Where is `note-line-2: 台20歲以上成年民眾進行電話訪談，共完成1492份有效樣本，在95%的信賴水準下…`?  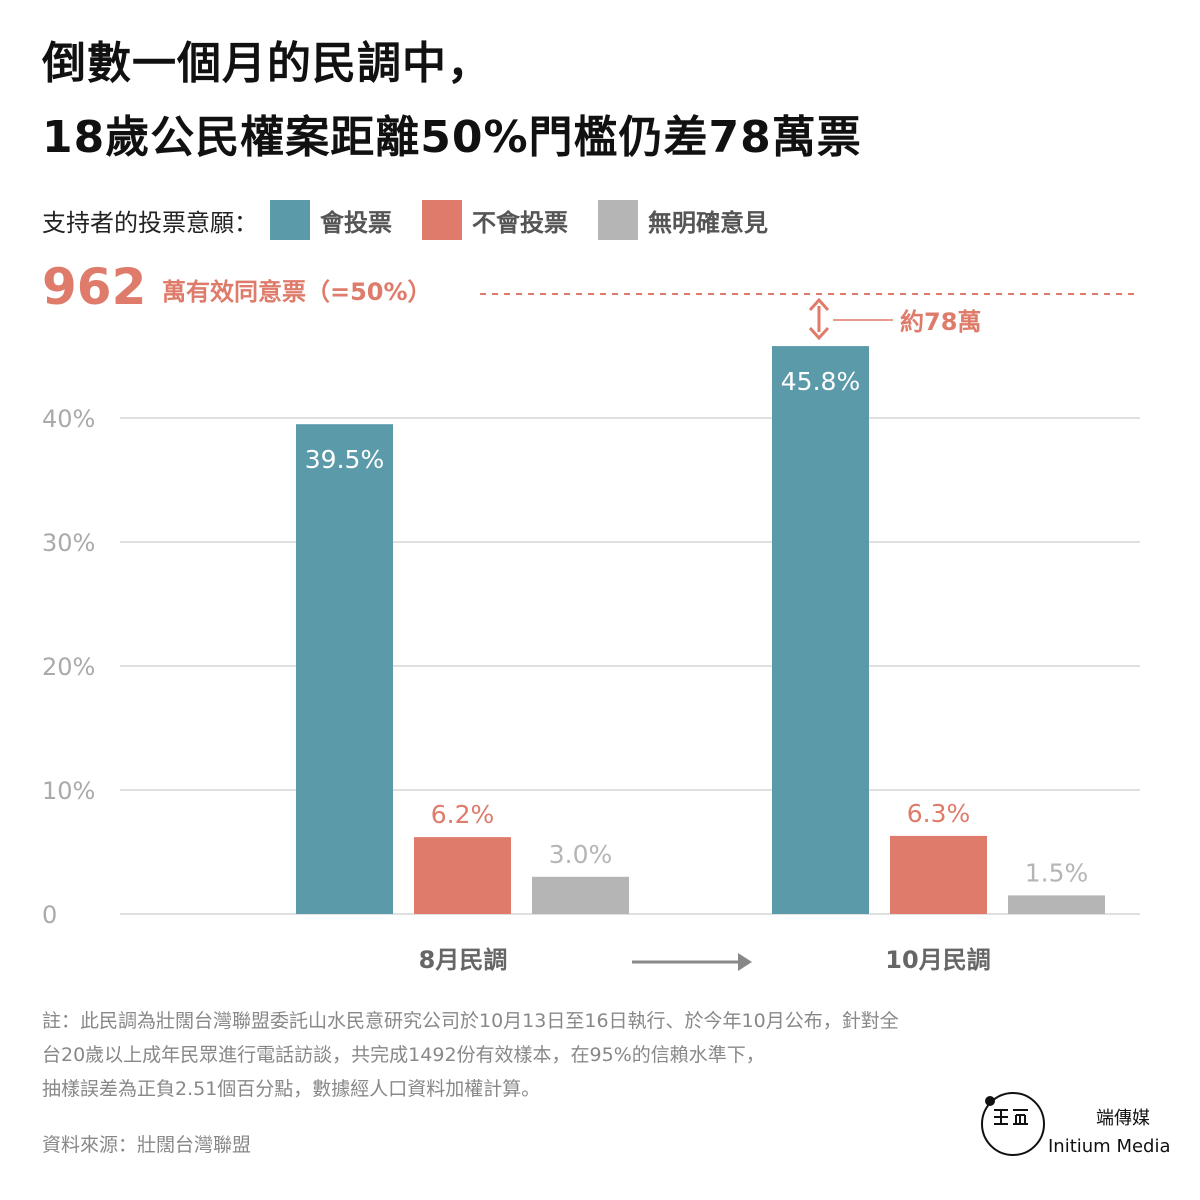
note-line-2: 台20歲以上成年民眾進行電話訪談，共完成1492份有效樣本，在95%的信賴水準下… is located at coordinates (403, 1055).